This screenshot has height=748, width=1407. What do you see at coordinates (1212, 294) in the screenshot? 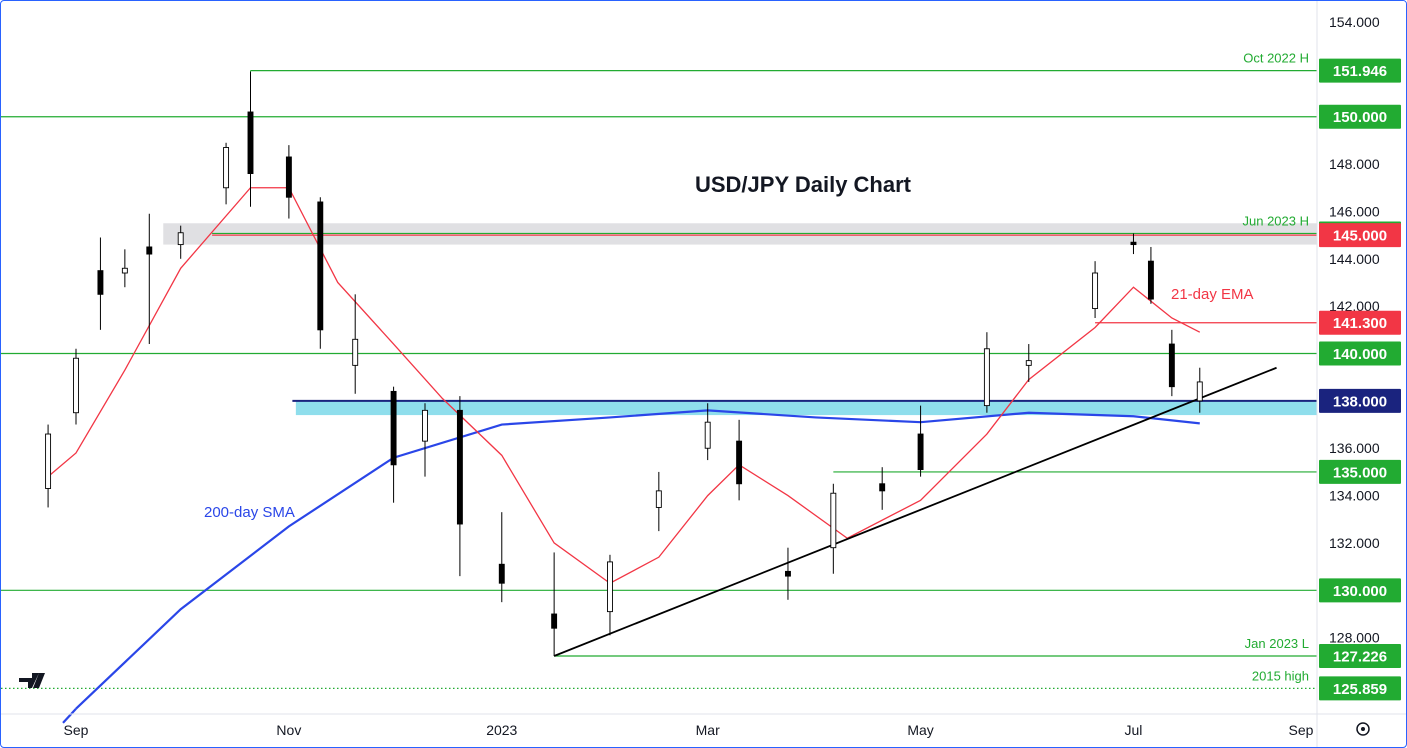
I see `ema-label: 21-day EMA` at bounding box center [1212, 294].